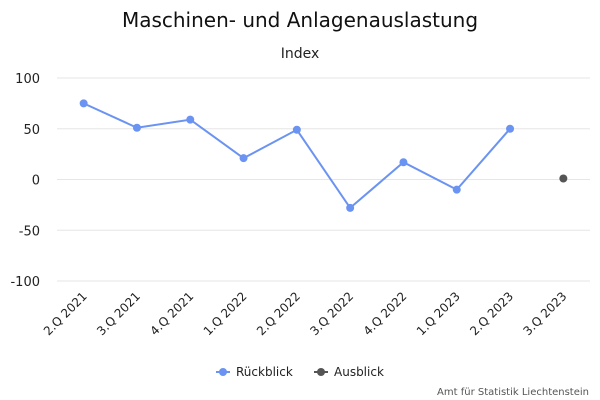 Image resolution: width=600 pixels, height=400 pixels. I want to click on legend-label: Rückblick, so click(264, 372).